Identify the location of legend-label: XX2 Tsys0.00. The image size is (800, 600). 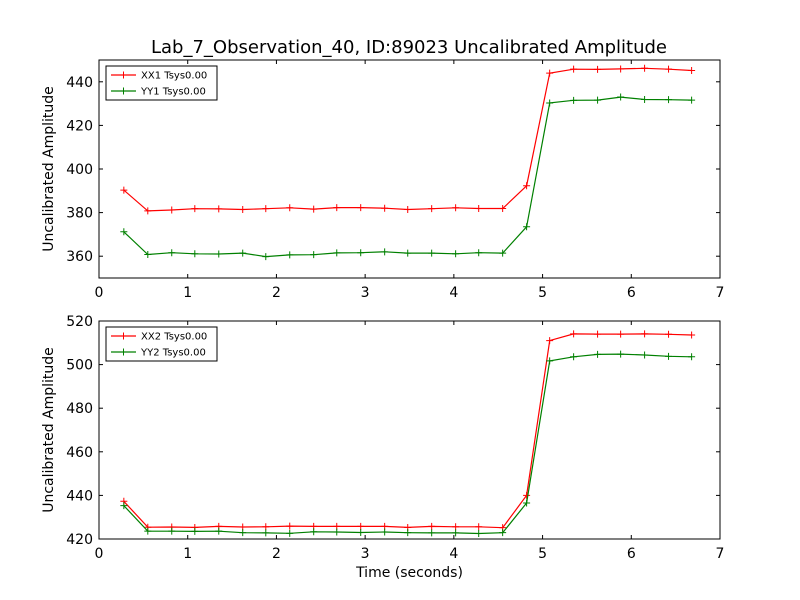
(174, 337).